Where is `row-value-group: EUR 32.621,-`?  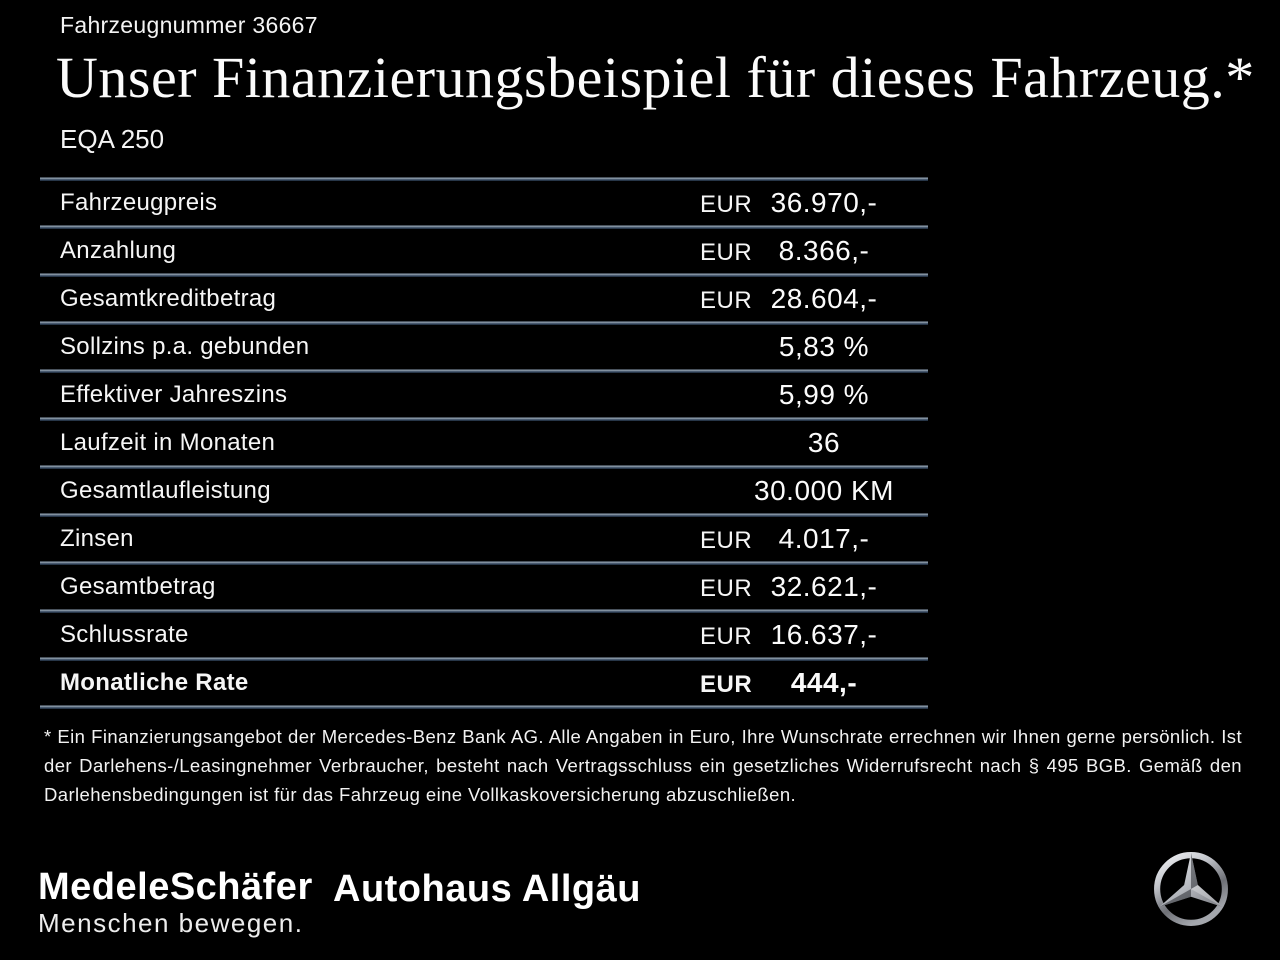 row-value-group: EUR 32.621,- is located at coordinates (799, 587).